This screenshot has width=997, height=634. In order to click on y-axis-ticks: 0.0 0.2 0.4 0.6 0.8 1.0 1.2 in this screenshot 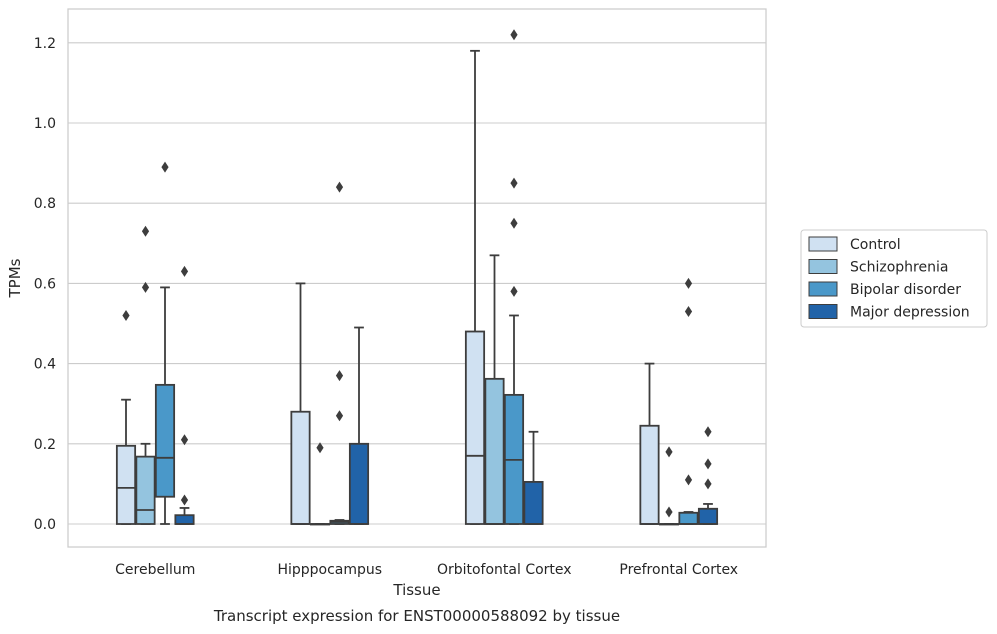, I will do `click(45, 284)`.